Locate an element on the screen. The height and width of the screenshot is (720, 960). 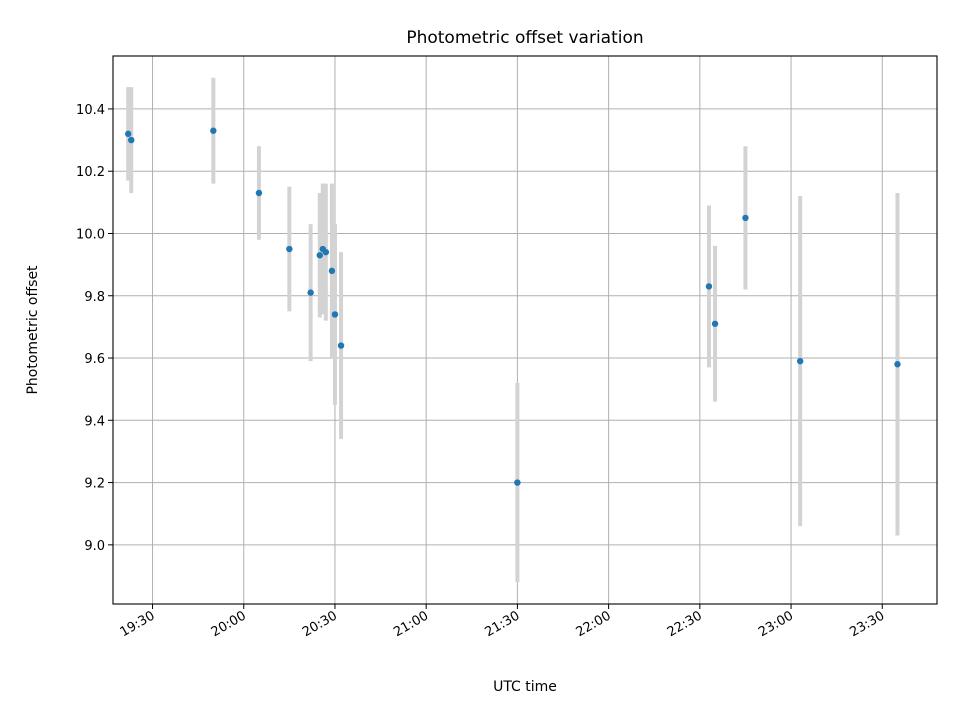
x-tick-label: 21:00 is located at coordinates (411, 624).